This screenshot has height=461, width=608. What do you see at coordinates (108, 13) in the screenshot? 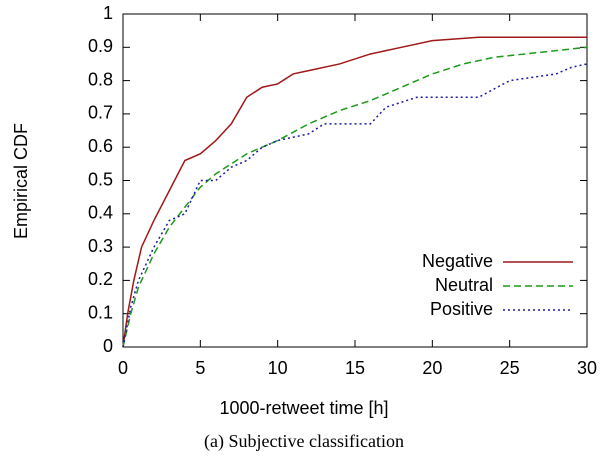
I see `y-tick-label: 1` at bounding box center [108, 13].